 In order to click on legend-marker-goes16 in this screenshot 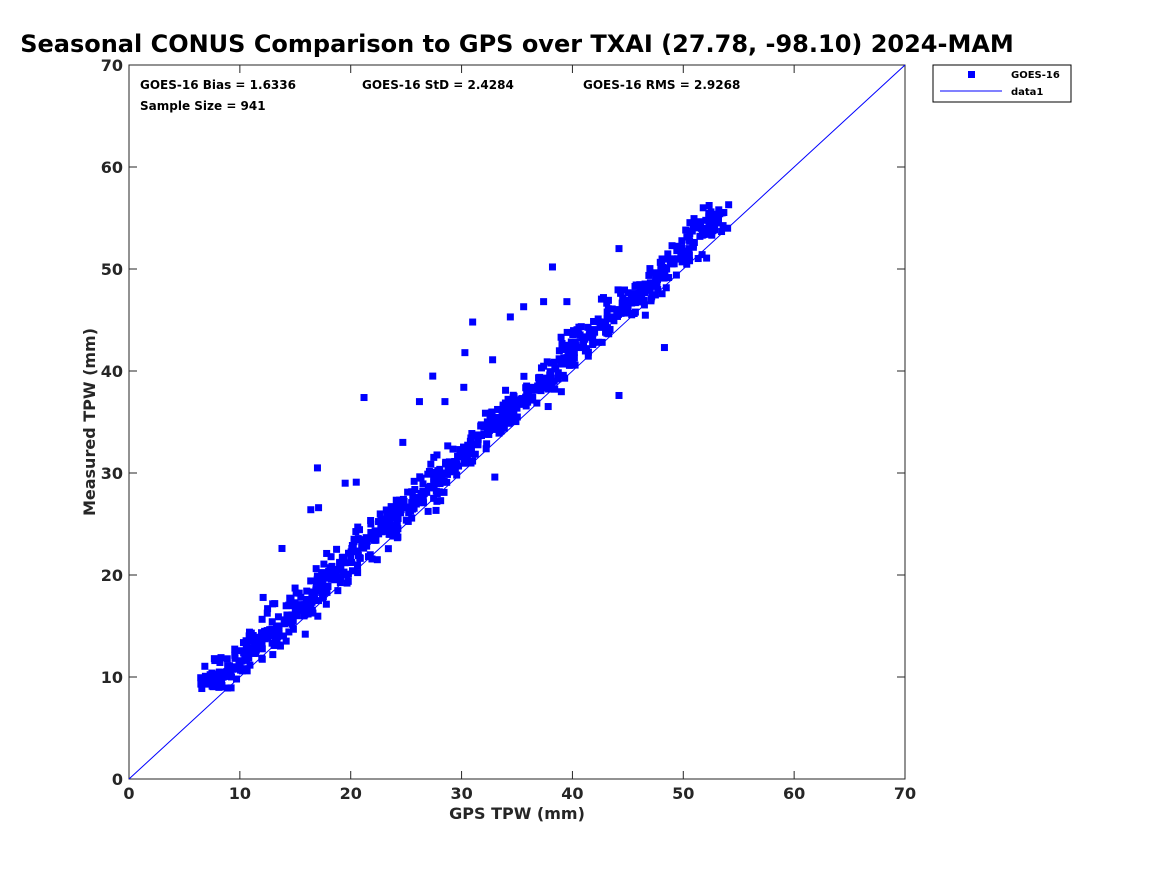, I will do `click(971, 74)`.